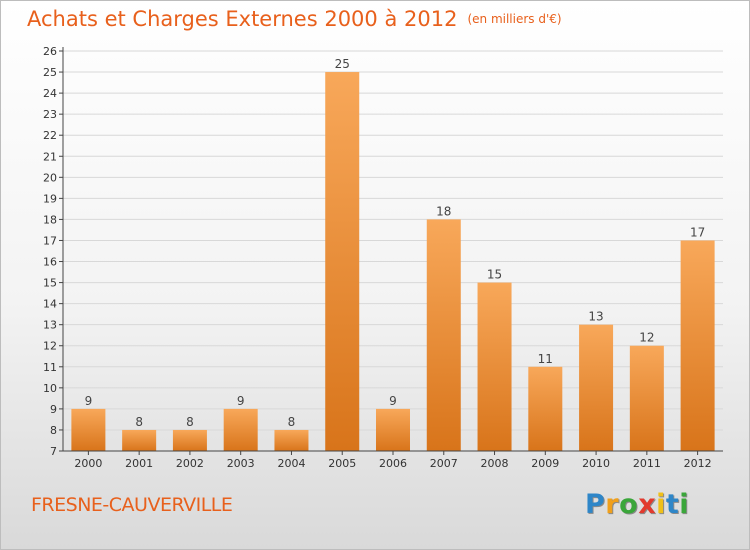 This screenshot has height=550, width=750. I want to click on data-label: 11, so click(545, 359).